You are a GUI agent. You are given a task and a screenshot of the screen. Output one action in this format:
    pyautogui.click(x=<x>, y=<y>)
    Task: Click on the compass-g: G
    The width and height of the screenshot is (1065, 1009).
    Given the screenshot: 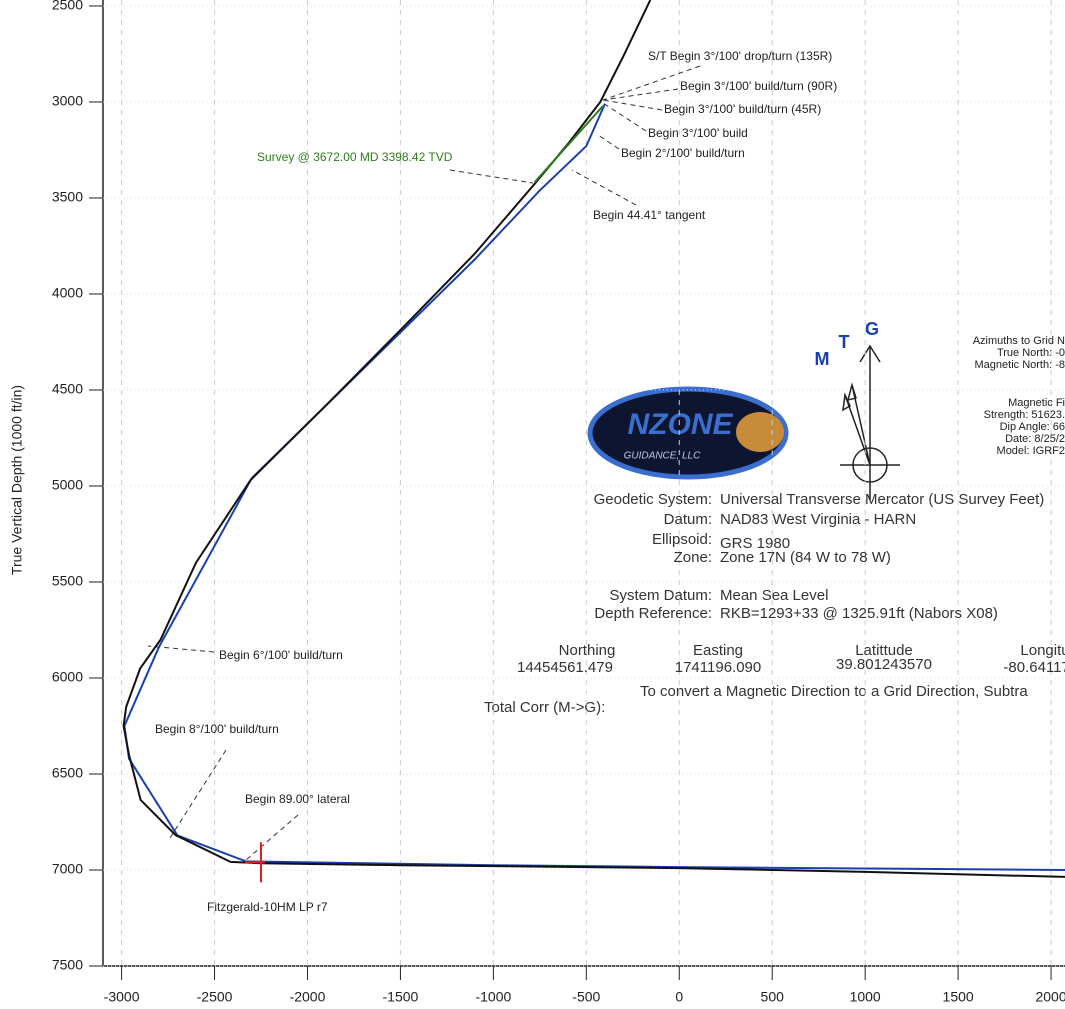 What is the action you would take?
    pyautogui.click(x=872, y=329)
    